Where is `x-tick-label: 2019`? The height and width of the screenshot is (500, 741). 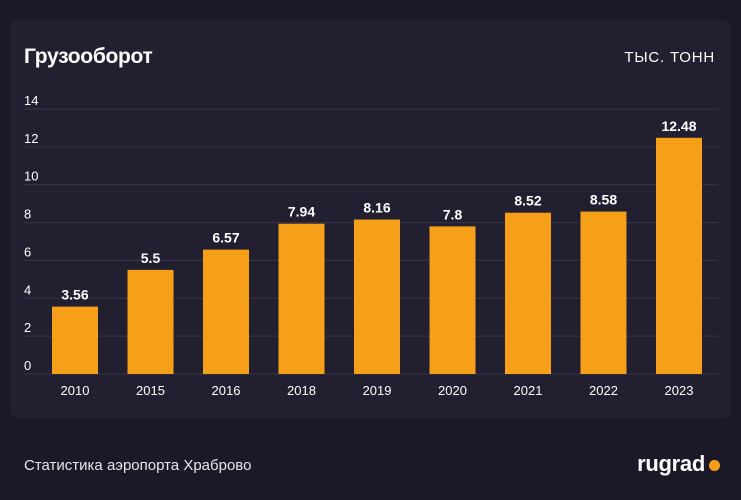
x-tick-label: 2019 is located at coordinates (377, 390).